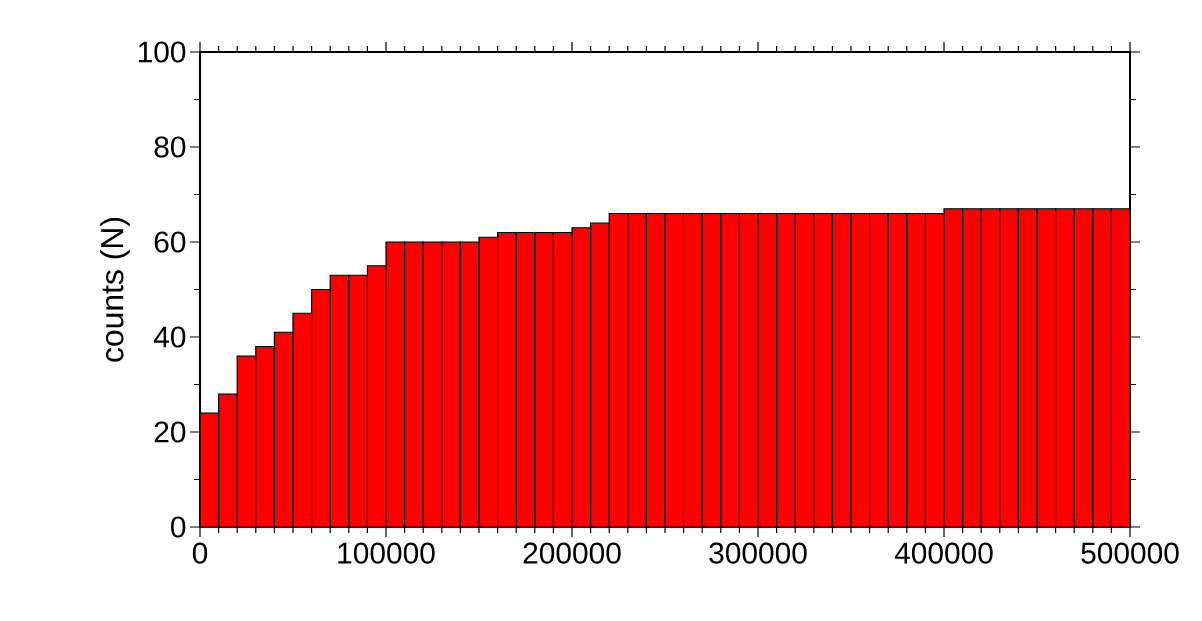  Describe the element at coordinates (572, 553) in the screenshot. I see `x-tick-label: 200000` at that location.